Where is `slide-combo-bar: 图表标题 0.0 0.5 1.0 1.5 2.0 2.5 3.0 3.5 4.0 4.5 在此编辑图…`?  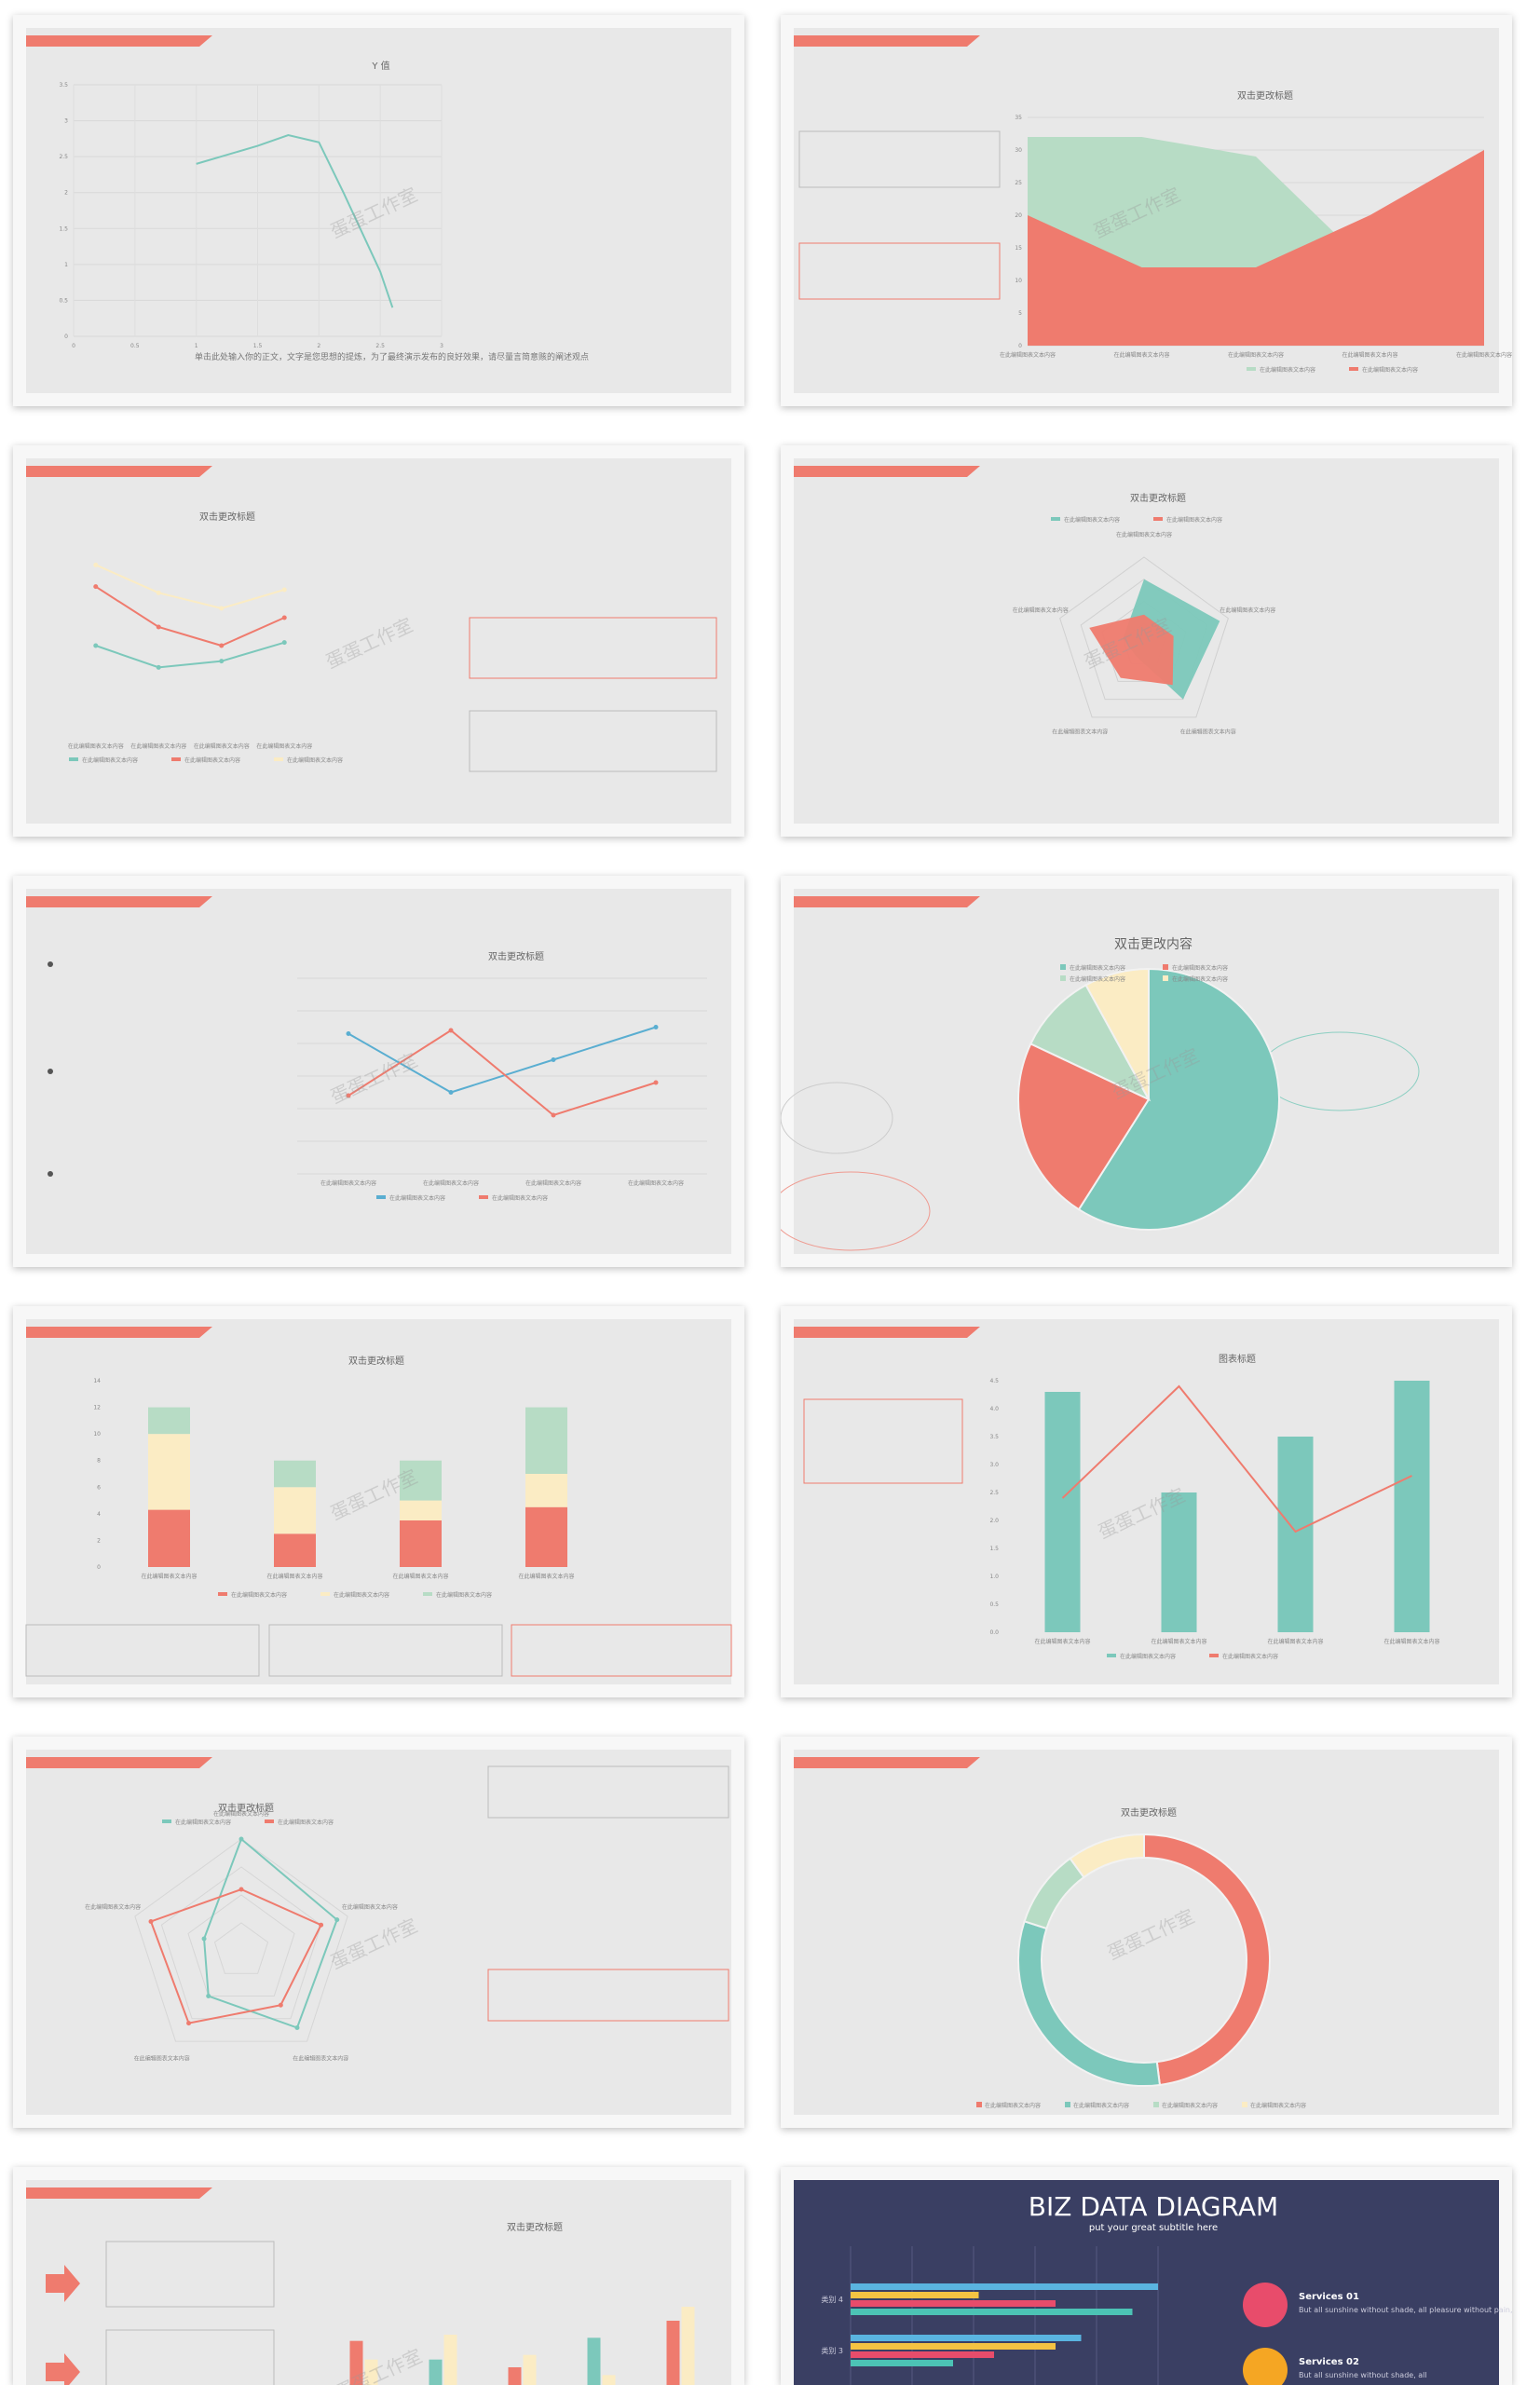
slide-combo-bar: 图表标题 0.0 0.5 1.0 1.5 2.0 2.5 3.0 3.5 4.0 4.5 在此编辑图… is located at coordinates (1146, 1501).